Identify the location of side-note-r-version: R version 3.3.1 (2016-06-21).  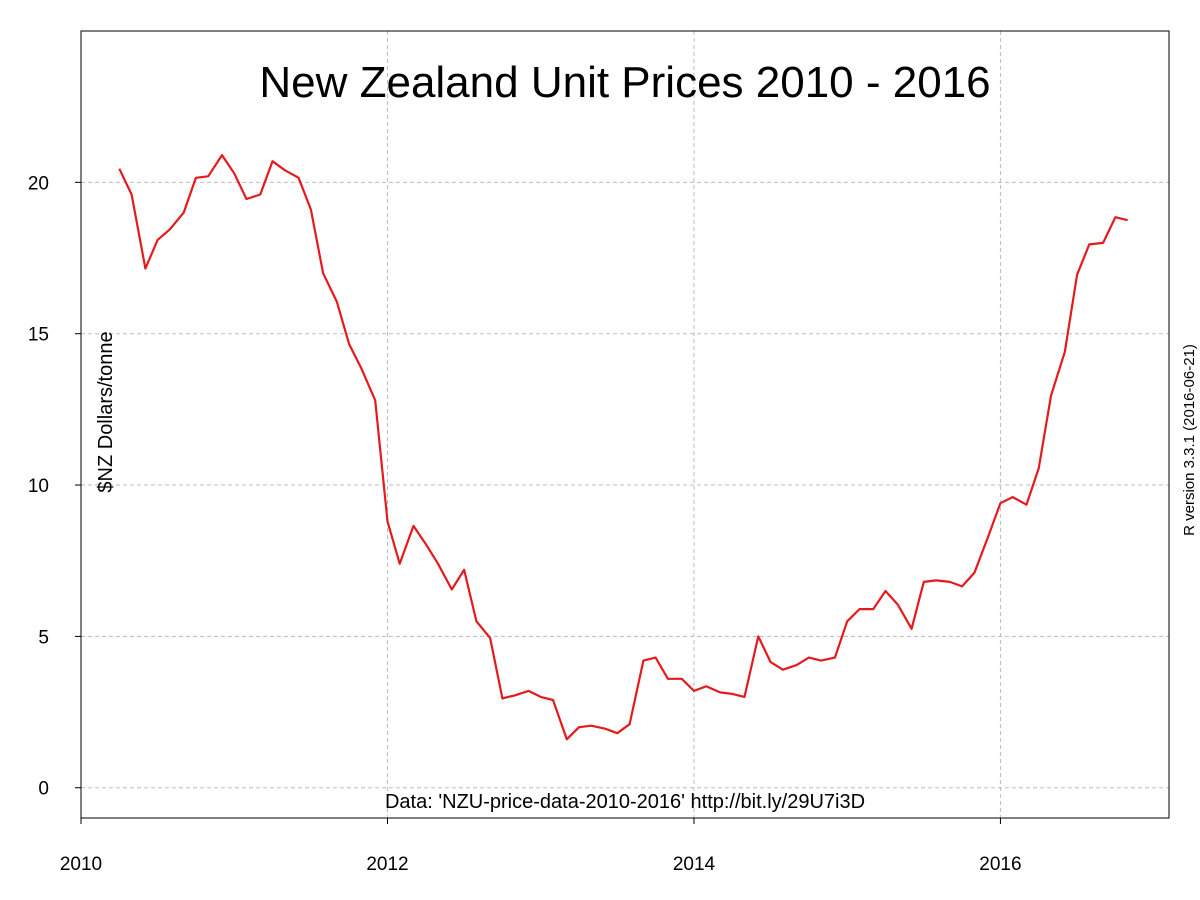
(1189, 440).